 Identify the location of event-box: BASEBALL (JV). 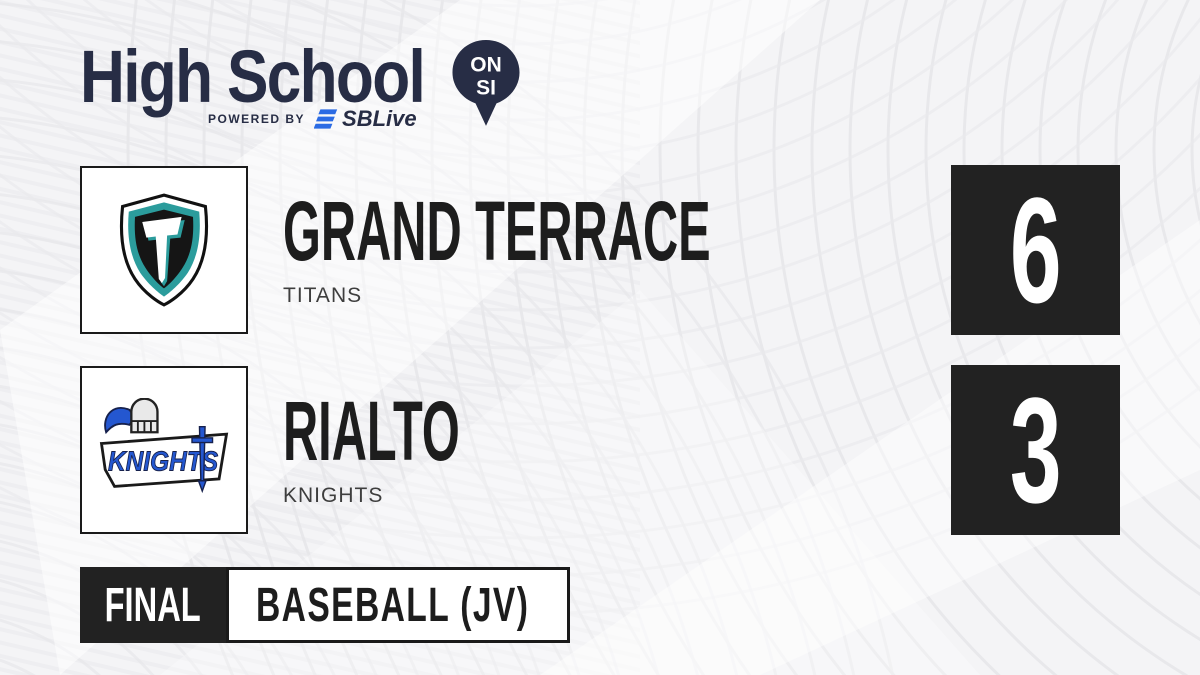
(398, 605).